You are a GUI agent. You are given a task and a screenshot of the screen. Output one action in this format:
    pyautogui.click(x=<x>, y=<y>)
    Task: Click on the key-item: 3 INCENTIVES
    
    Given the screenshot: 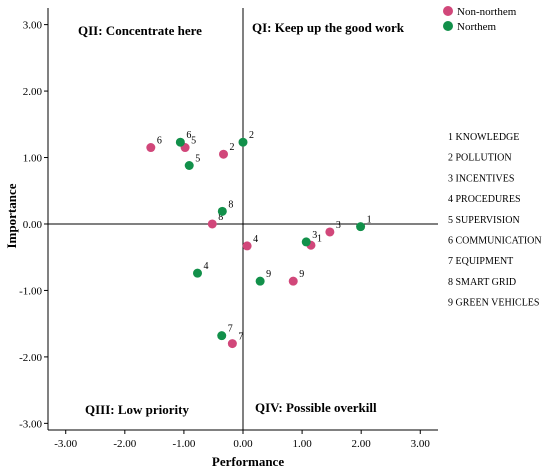 What is the action you would take?
    pyautogui.click(x=481, y=178)
    